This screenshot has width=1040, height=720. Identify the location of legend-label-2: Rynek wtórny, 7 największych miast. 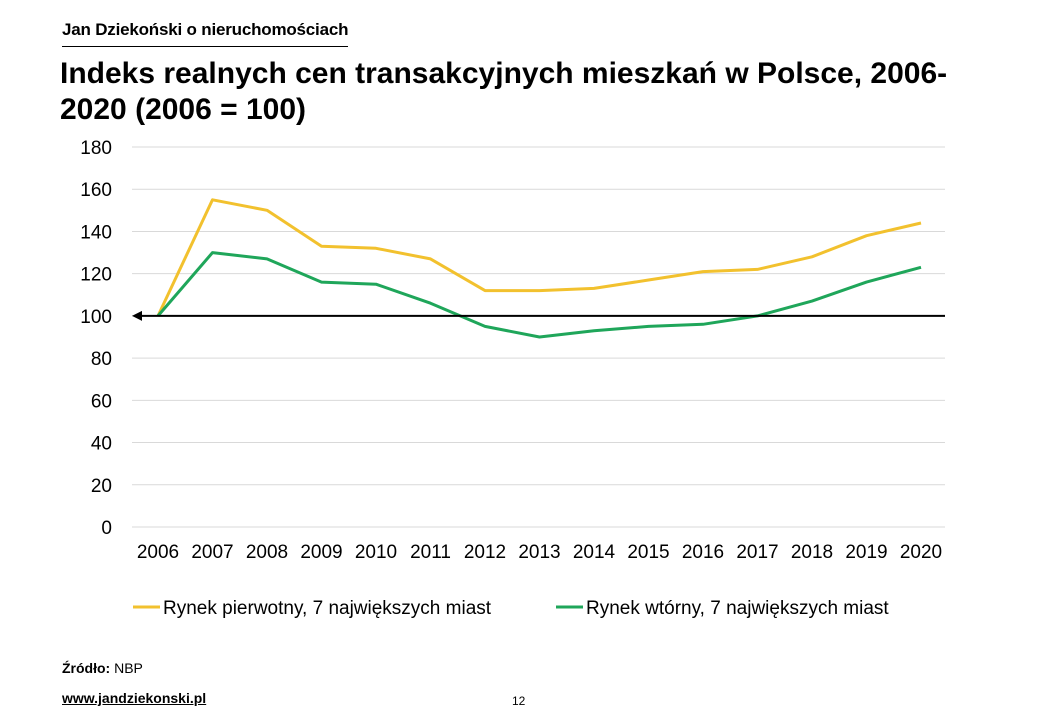
(737, 608).